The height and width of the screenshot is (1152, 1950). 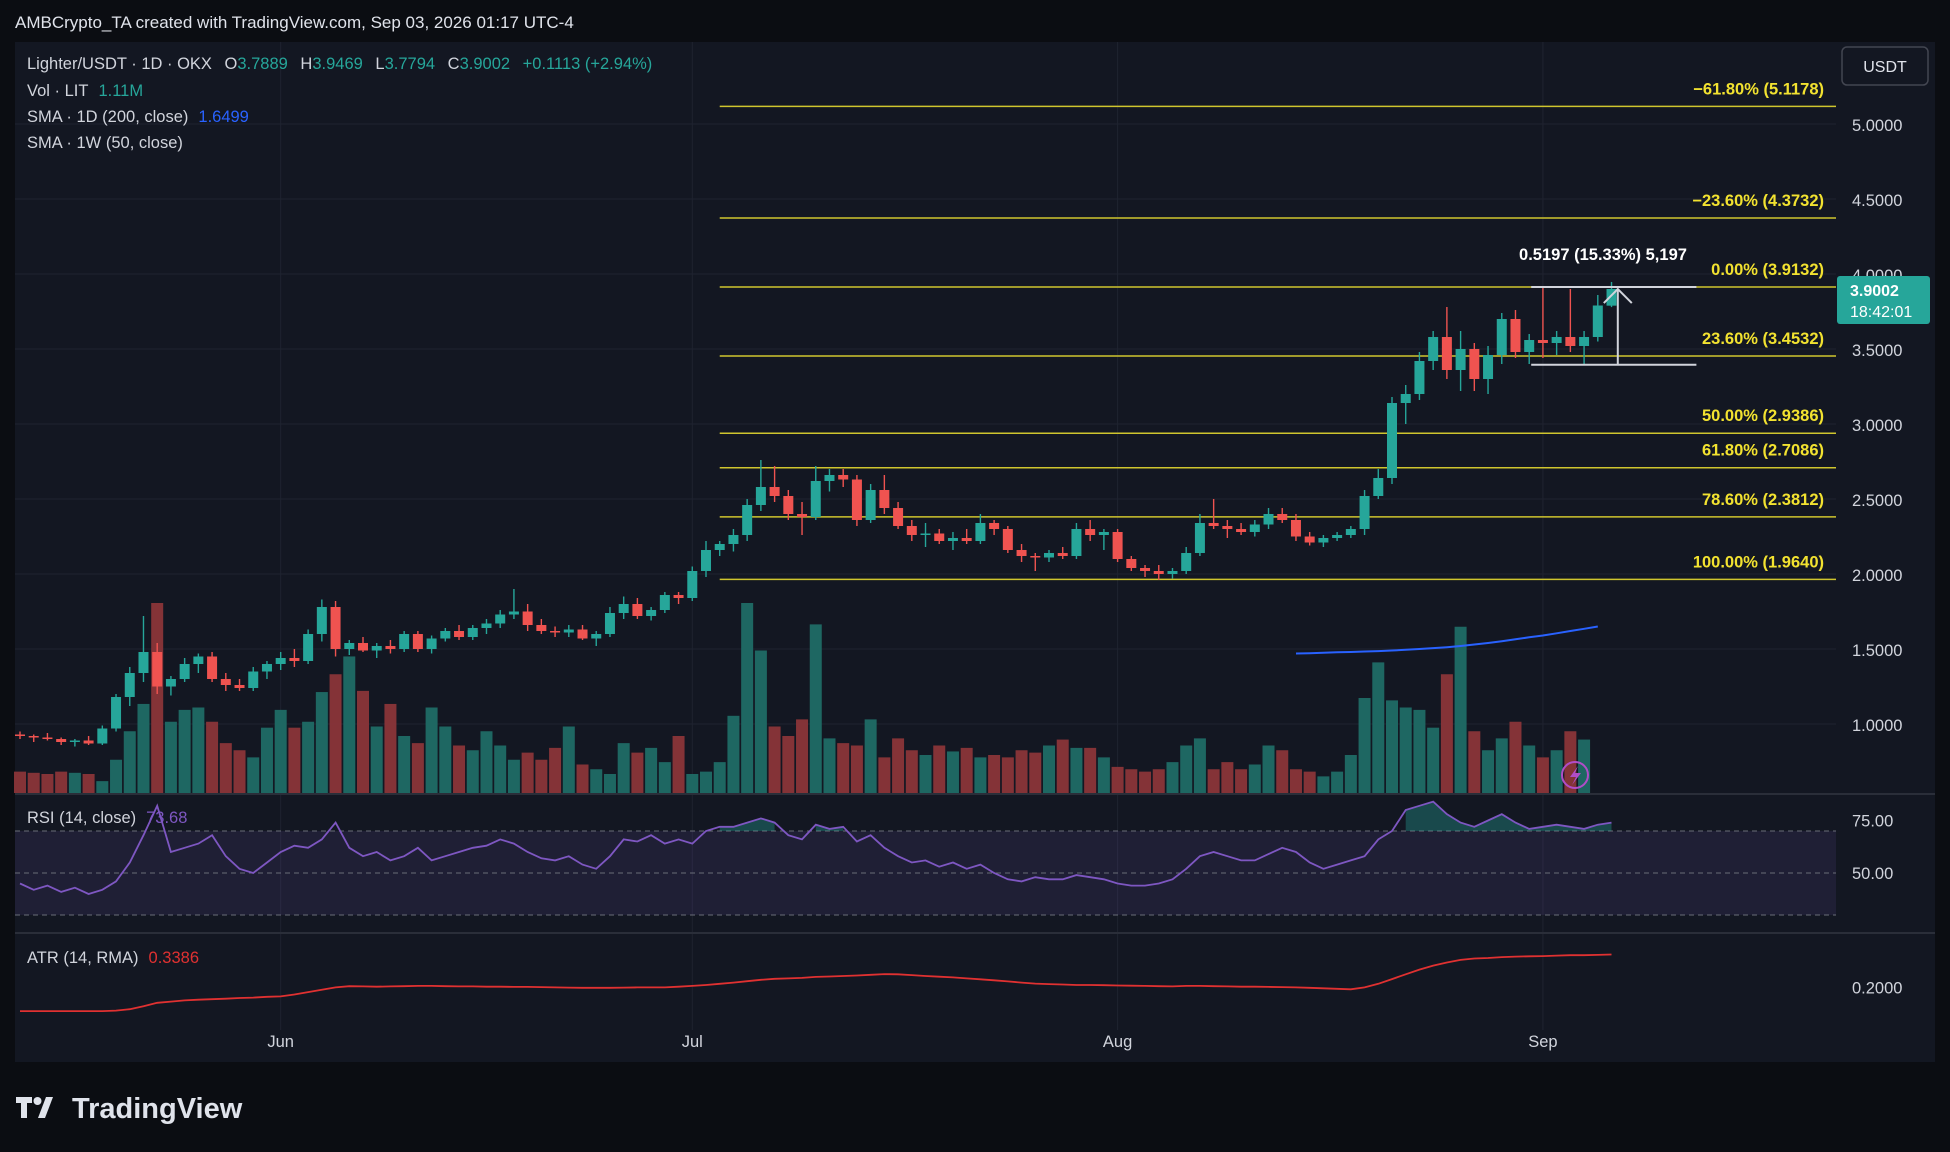 I want to click on legend-volume: Vol · LIT 1.11M, so click(x=85, y=91).